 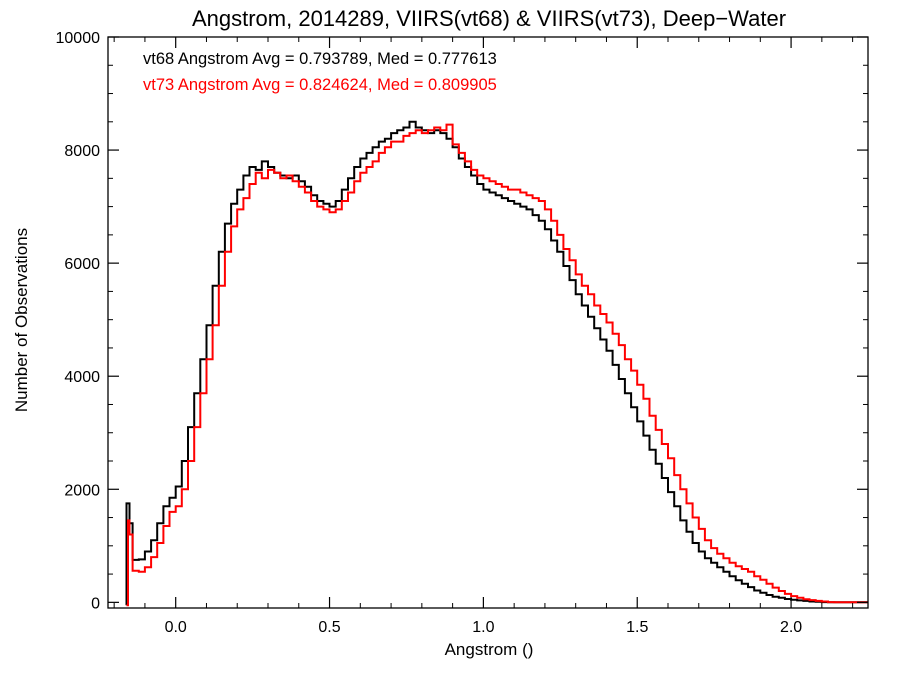 What do you see at coordinates (637, 627) in the screenshot?
I see `x-tick-label: 1.5` at bounding box center [637, 627].